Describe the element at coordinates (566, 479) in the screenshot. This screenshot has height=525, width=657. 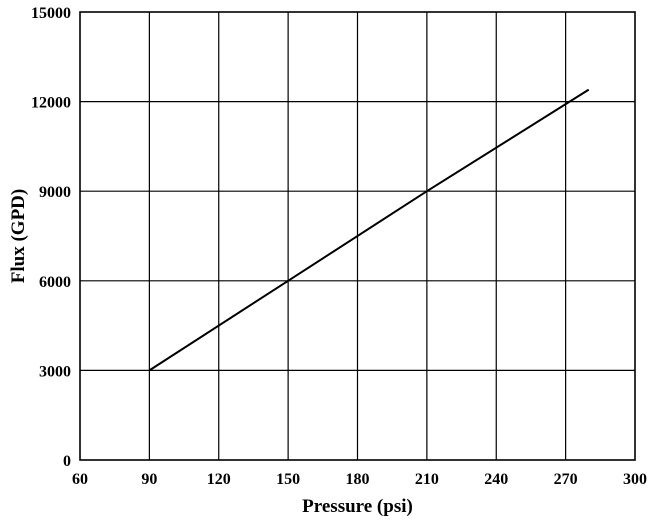
I see `x-tick-label: 270` at that location.